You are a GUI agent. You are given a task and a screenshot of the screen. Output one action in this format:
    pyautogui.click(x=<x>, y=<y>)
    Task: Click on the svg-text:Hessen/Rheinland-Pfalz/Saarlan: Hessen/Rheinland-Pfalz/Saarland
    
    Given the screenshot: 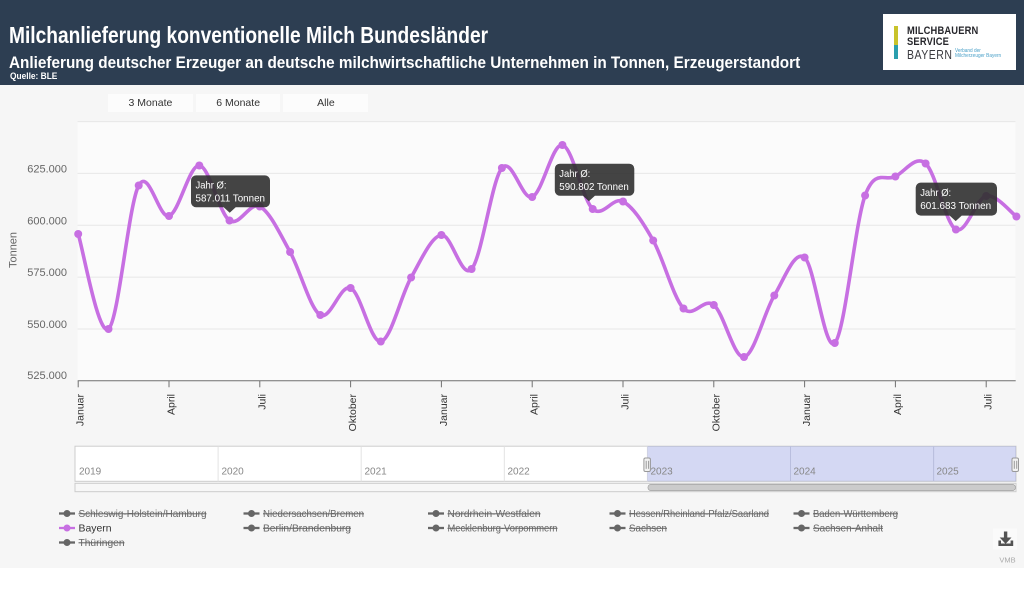 What is the action you would take?
    pyautogui.click(x=699, y=514)
    